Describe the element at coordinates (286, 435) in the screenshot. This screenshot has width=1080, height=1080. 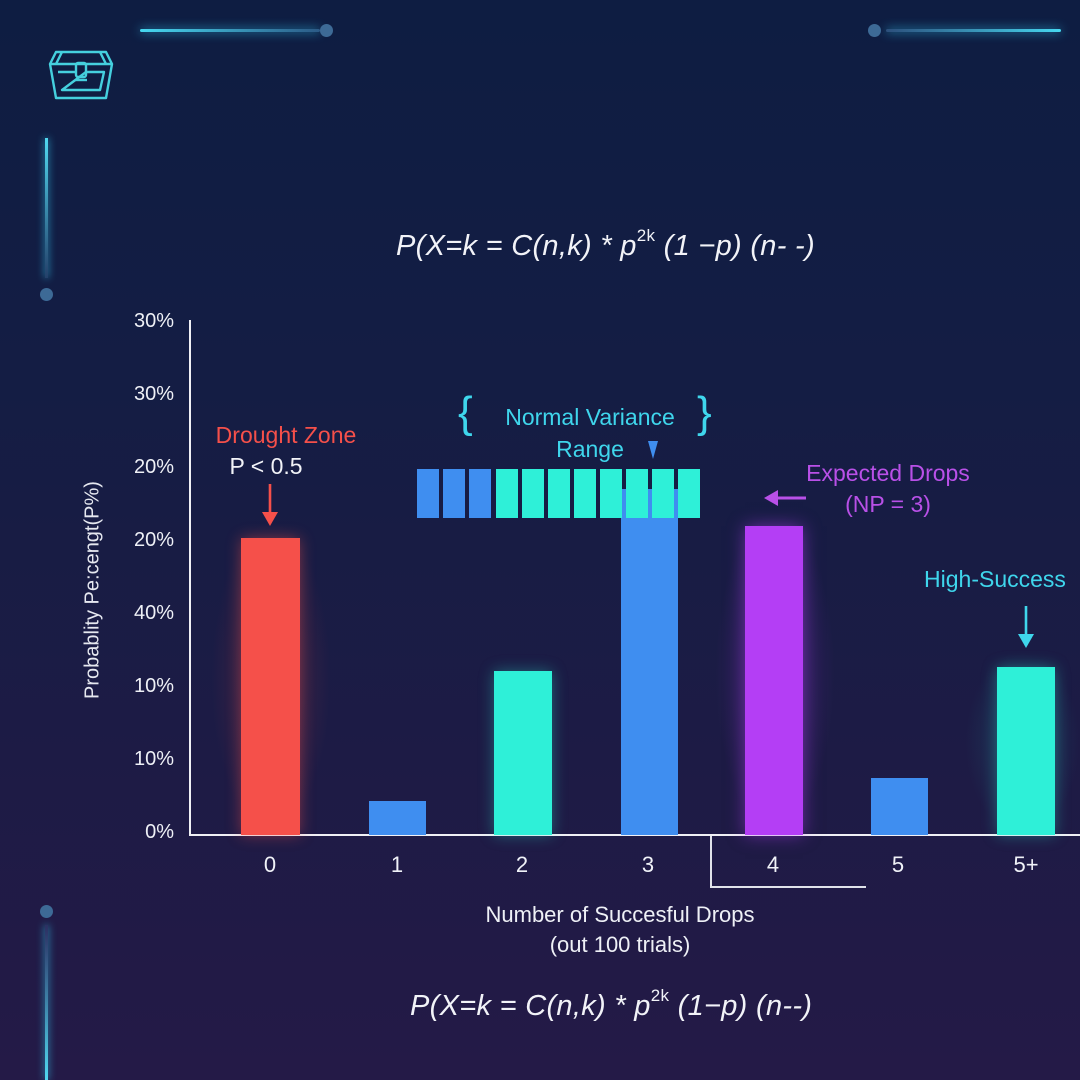
I see `drought-zone-label: Drought Zone` at that location.